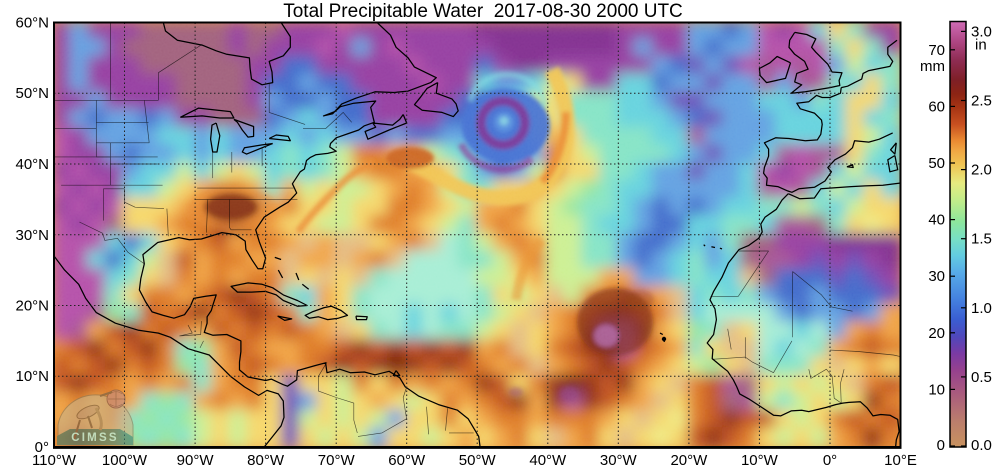  Describe the element at coordinates (932, 66) in the screenshot. I see `svg-text: mm` at that location.